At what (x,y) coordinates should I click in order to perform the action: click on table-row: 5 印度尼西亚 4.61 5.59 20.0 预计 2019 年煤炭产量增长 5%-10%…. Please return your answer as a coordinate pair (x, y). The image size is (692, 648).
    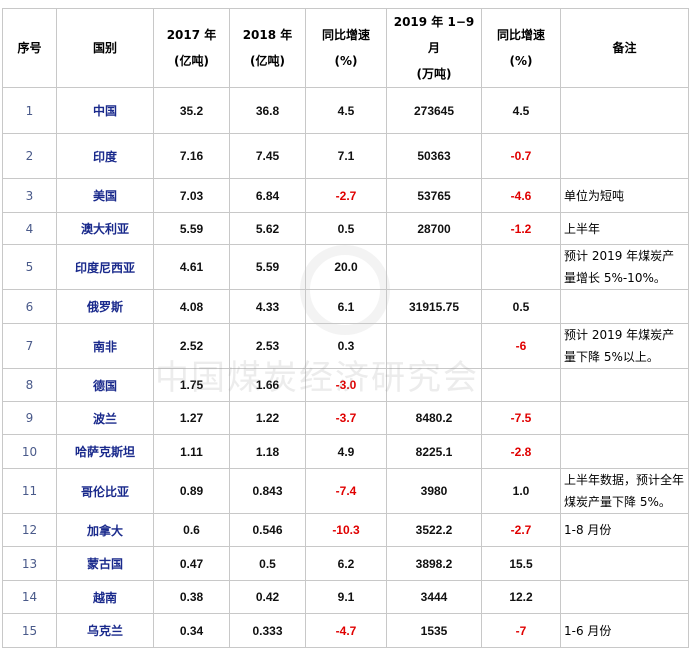
    Looking at the image, I should click on (345, 267).